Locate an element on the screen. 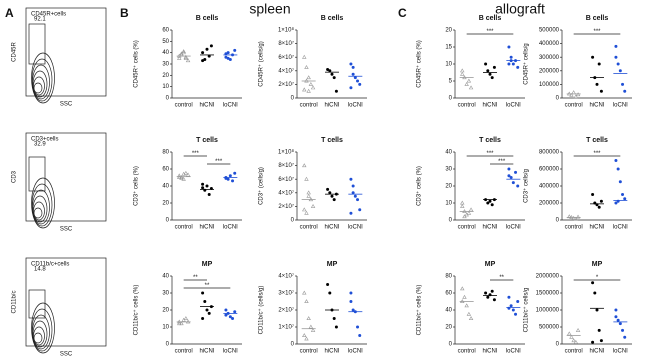 This screenshot has width=650, height=358. y-tick-label: 400000 is located at coordinates (549, 187).